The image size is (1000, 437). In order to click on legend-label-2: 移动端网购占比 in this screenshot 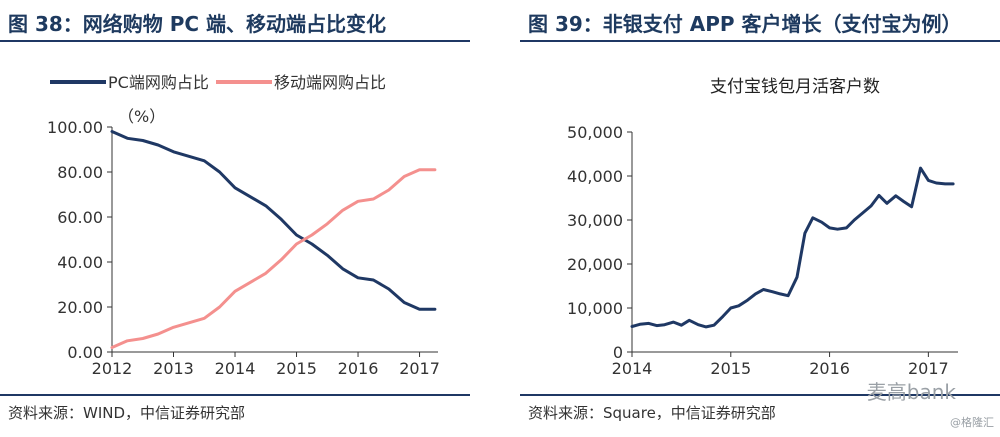, I will do `click(330, 82)`.